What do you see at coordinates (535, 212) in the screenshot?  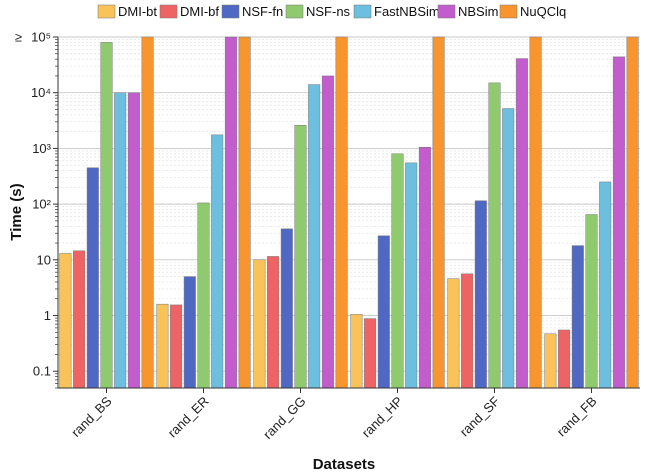 I see `bar-NuQClq-rand_SF` at bounding box center [535, 212].